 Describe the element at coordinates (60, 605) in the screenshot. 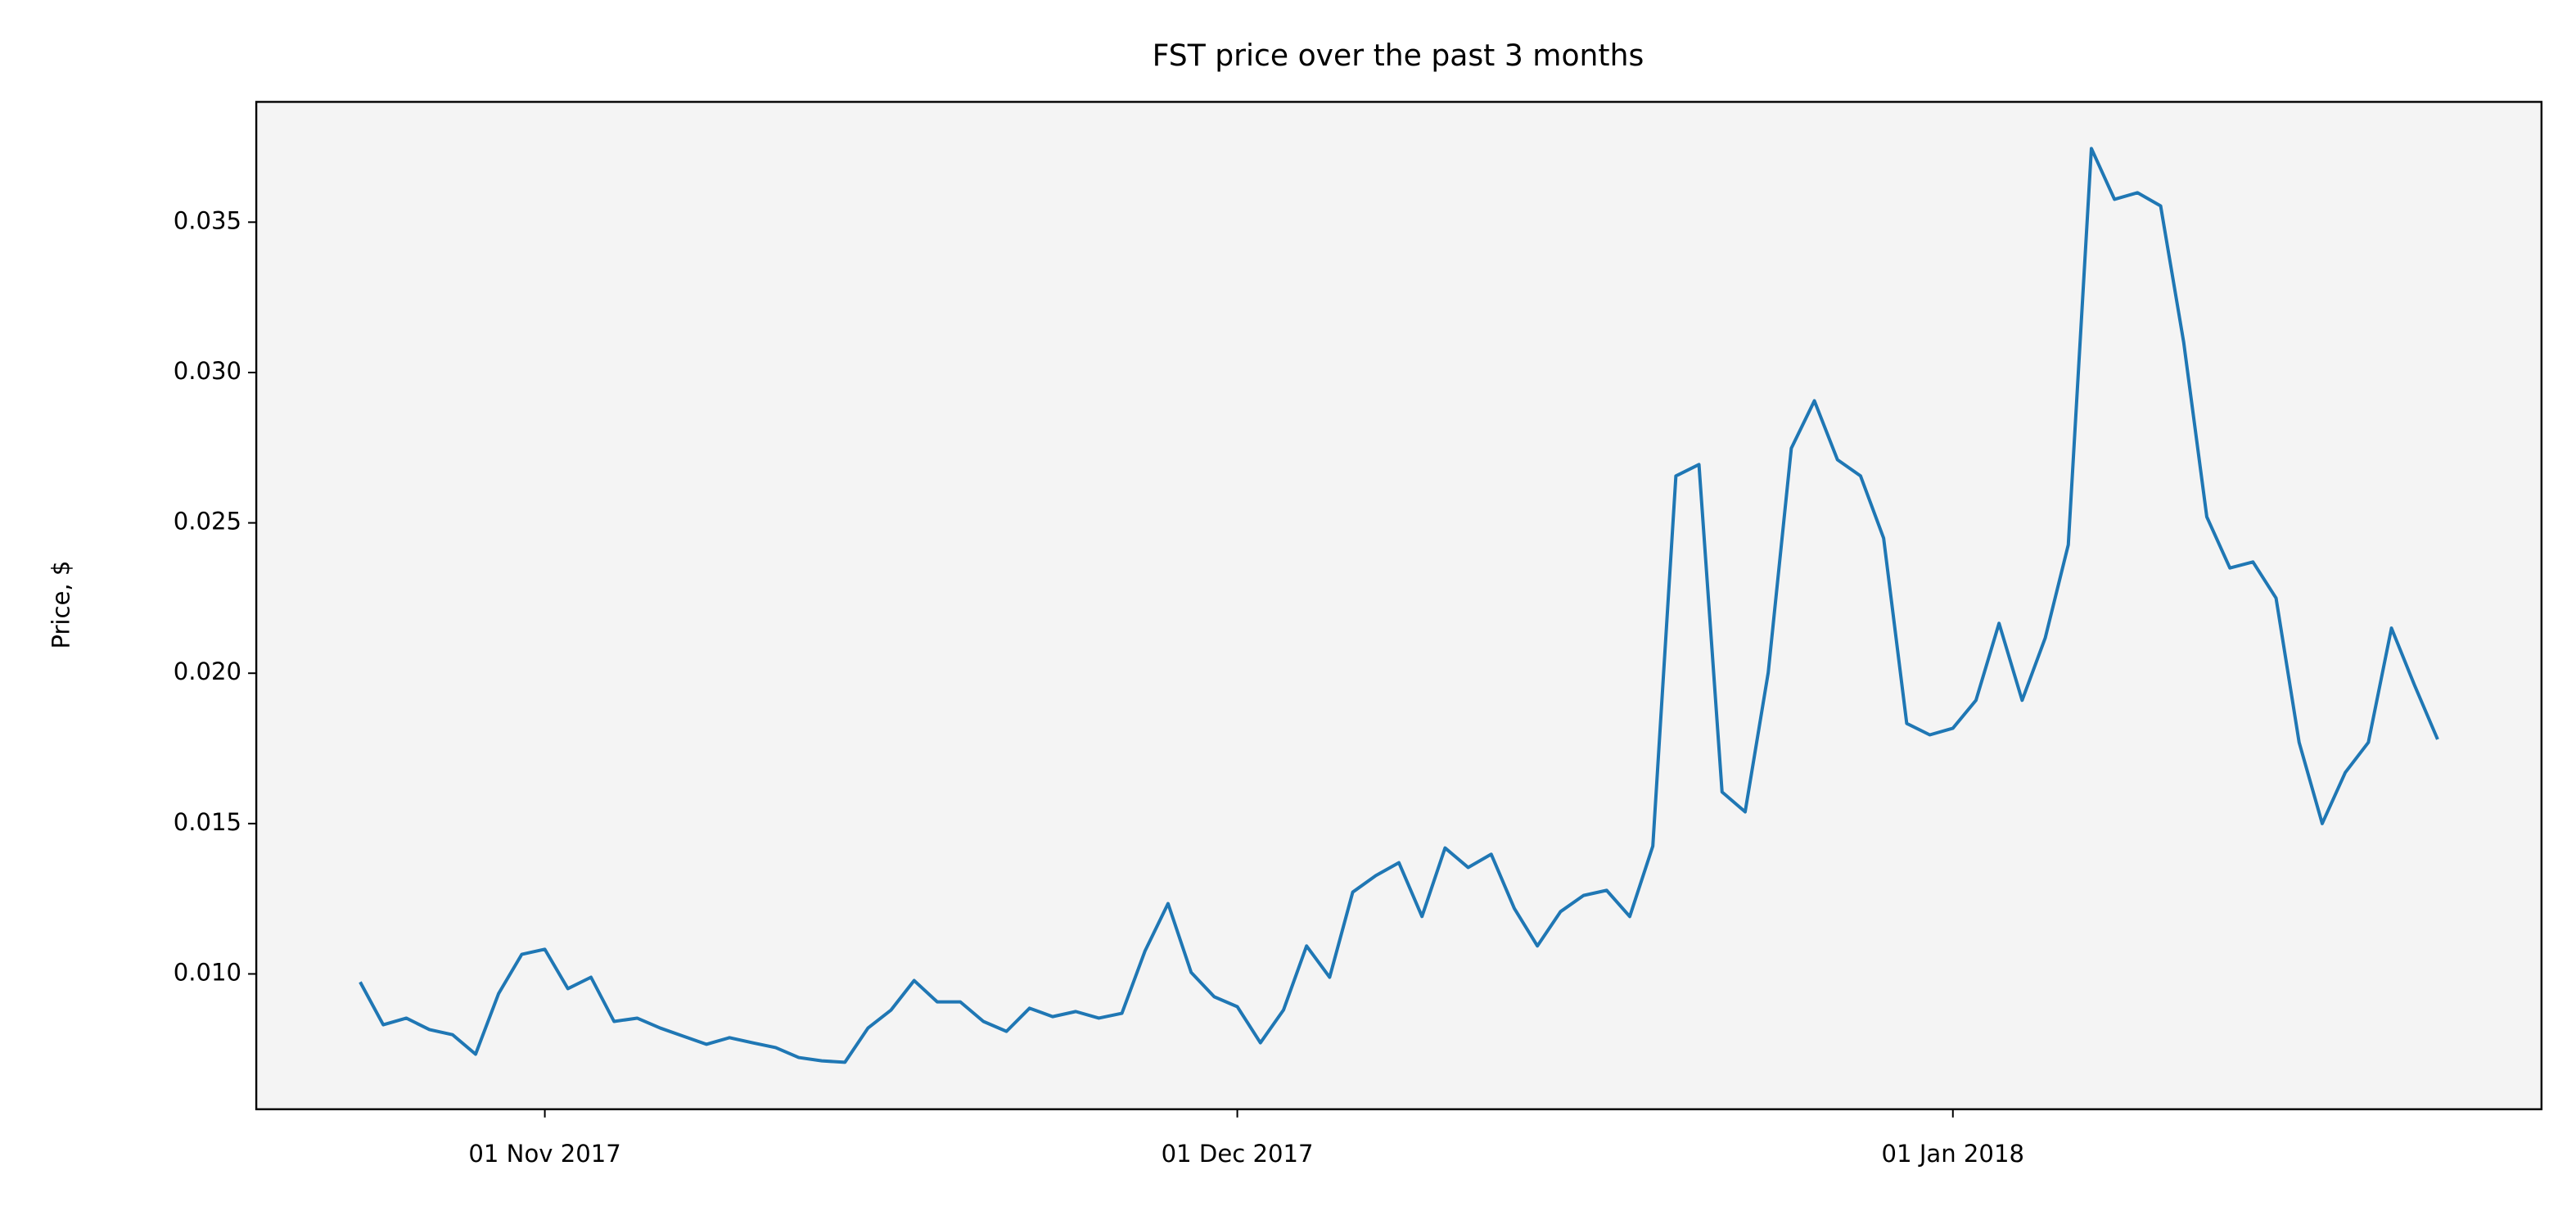

I see `y-axis-label: Price, $` at that location.